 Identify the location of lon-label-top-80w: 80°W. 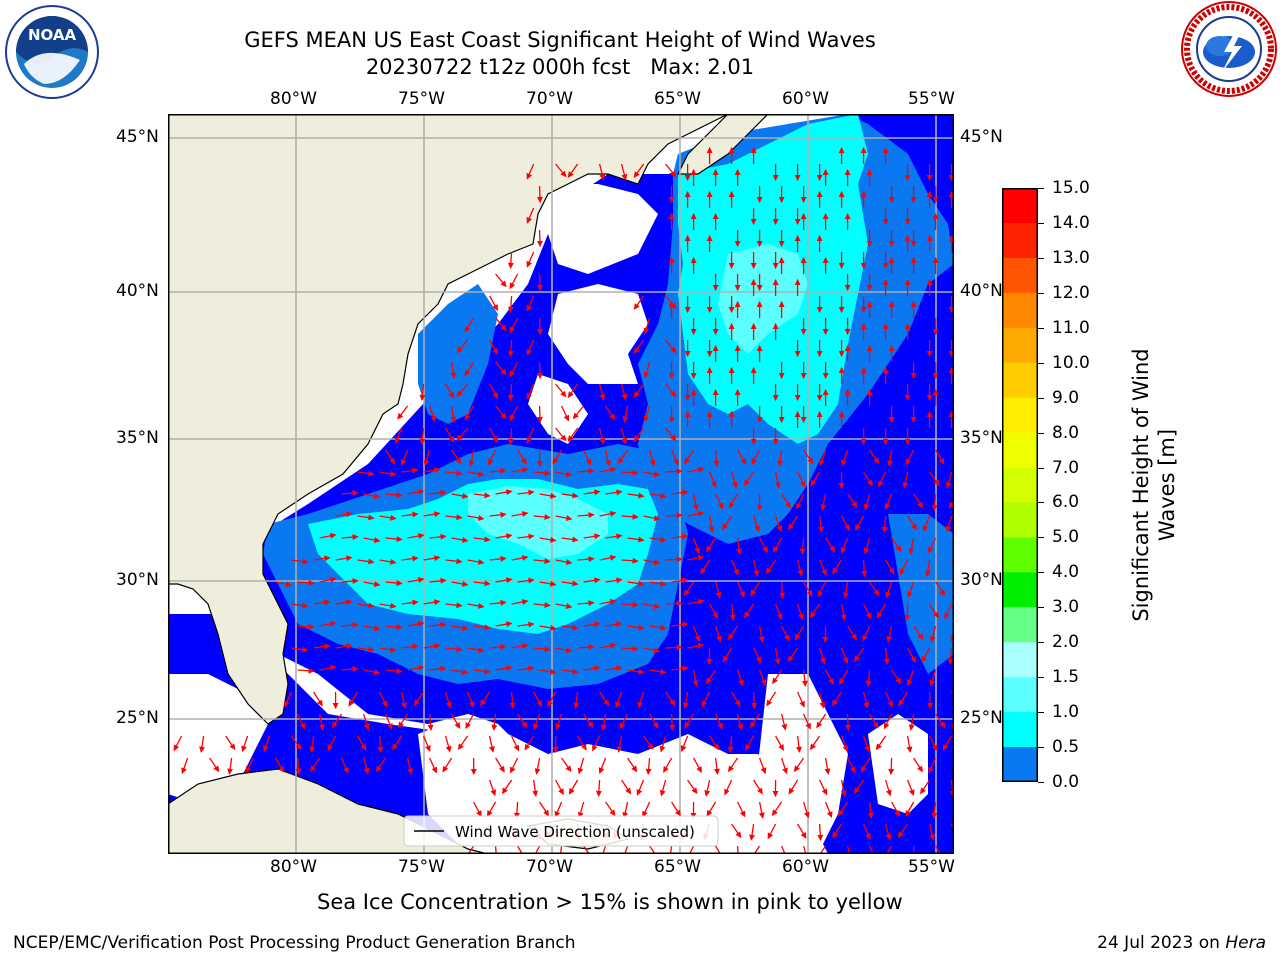
(293, 99).